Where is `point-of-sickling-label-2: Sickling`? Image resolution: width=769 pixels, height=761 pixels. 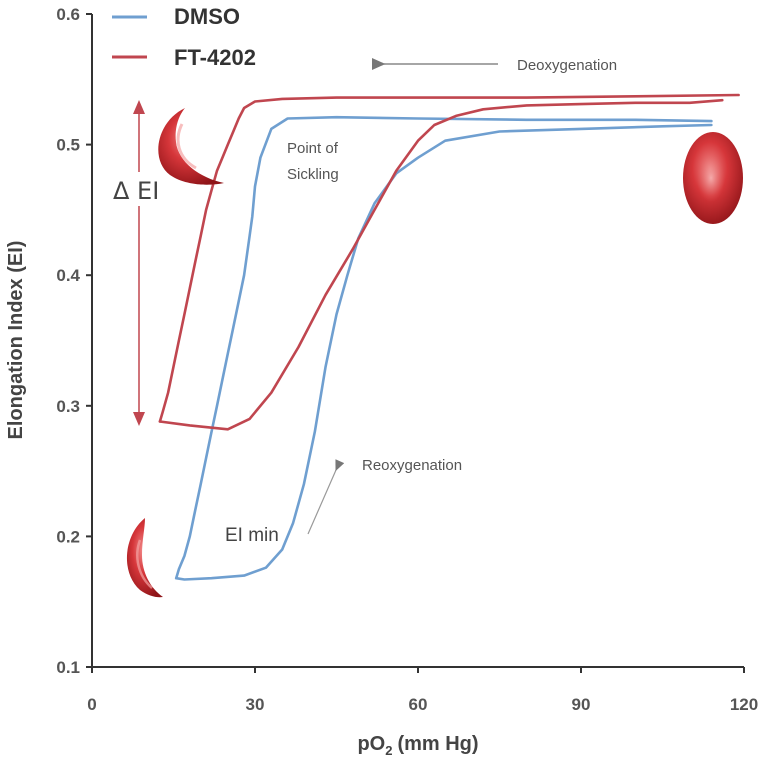 point-of-sickling-label-2: Sickling is located at coordinates (313, 174).